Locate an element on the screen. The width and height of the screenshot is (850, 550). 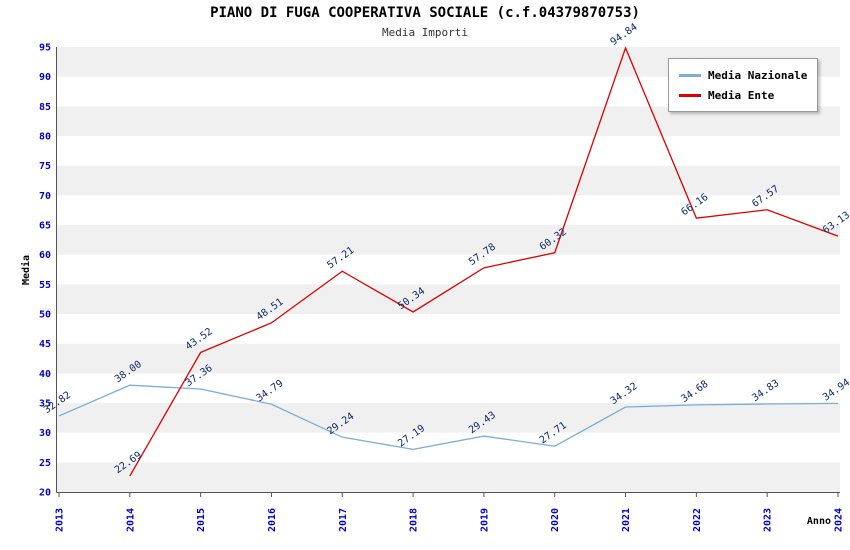
x-tick-label: 2013 is located at coordinates (60, 520).